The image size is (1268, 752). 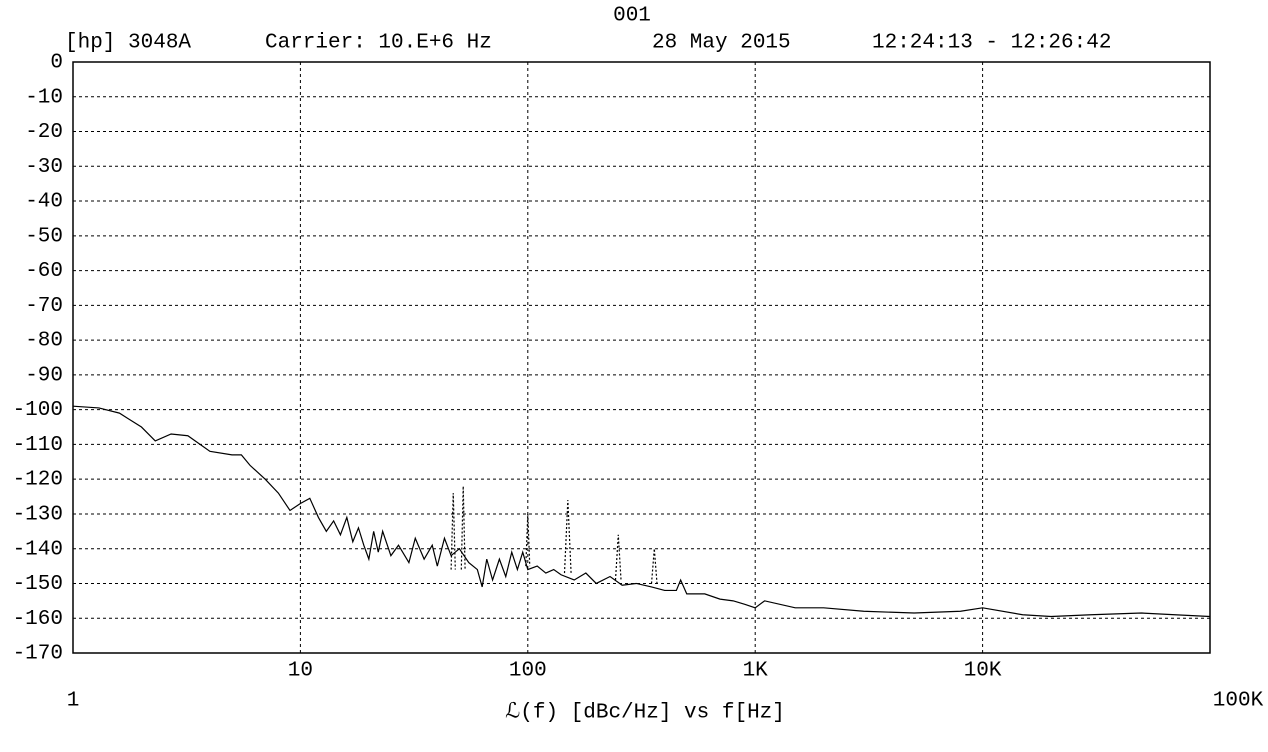 I want to click on x-tick-label: 1K, so click(x=756, y=671).